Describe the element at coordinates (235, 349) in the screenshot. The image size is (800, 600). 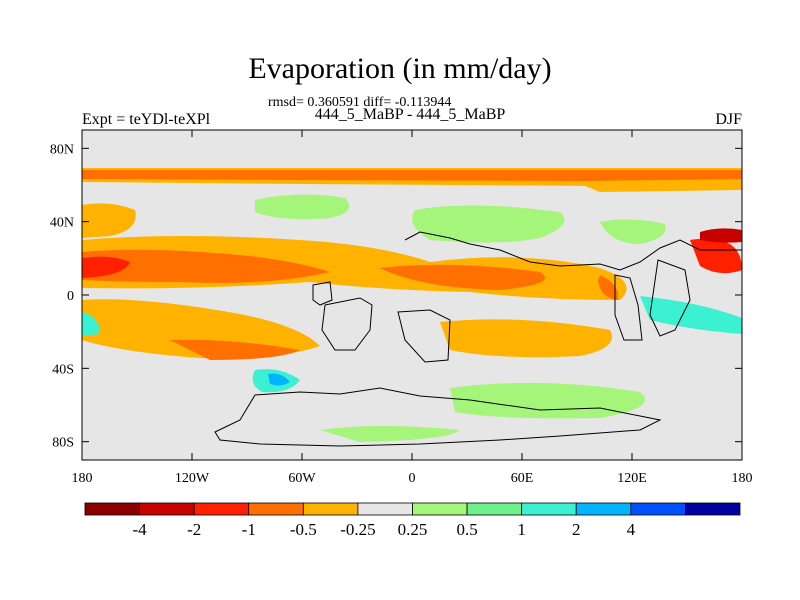
I see `field-south-pacific-core` at that location.